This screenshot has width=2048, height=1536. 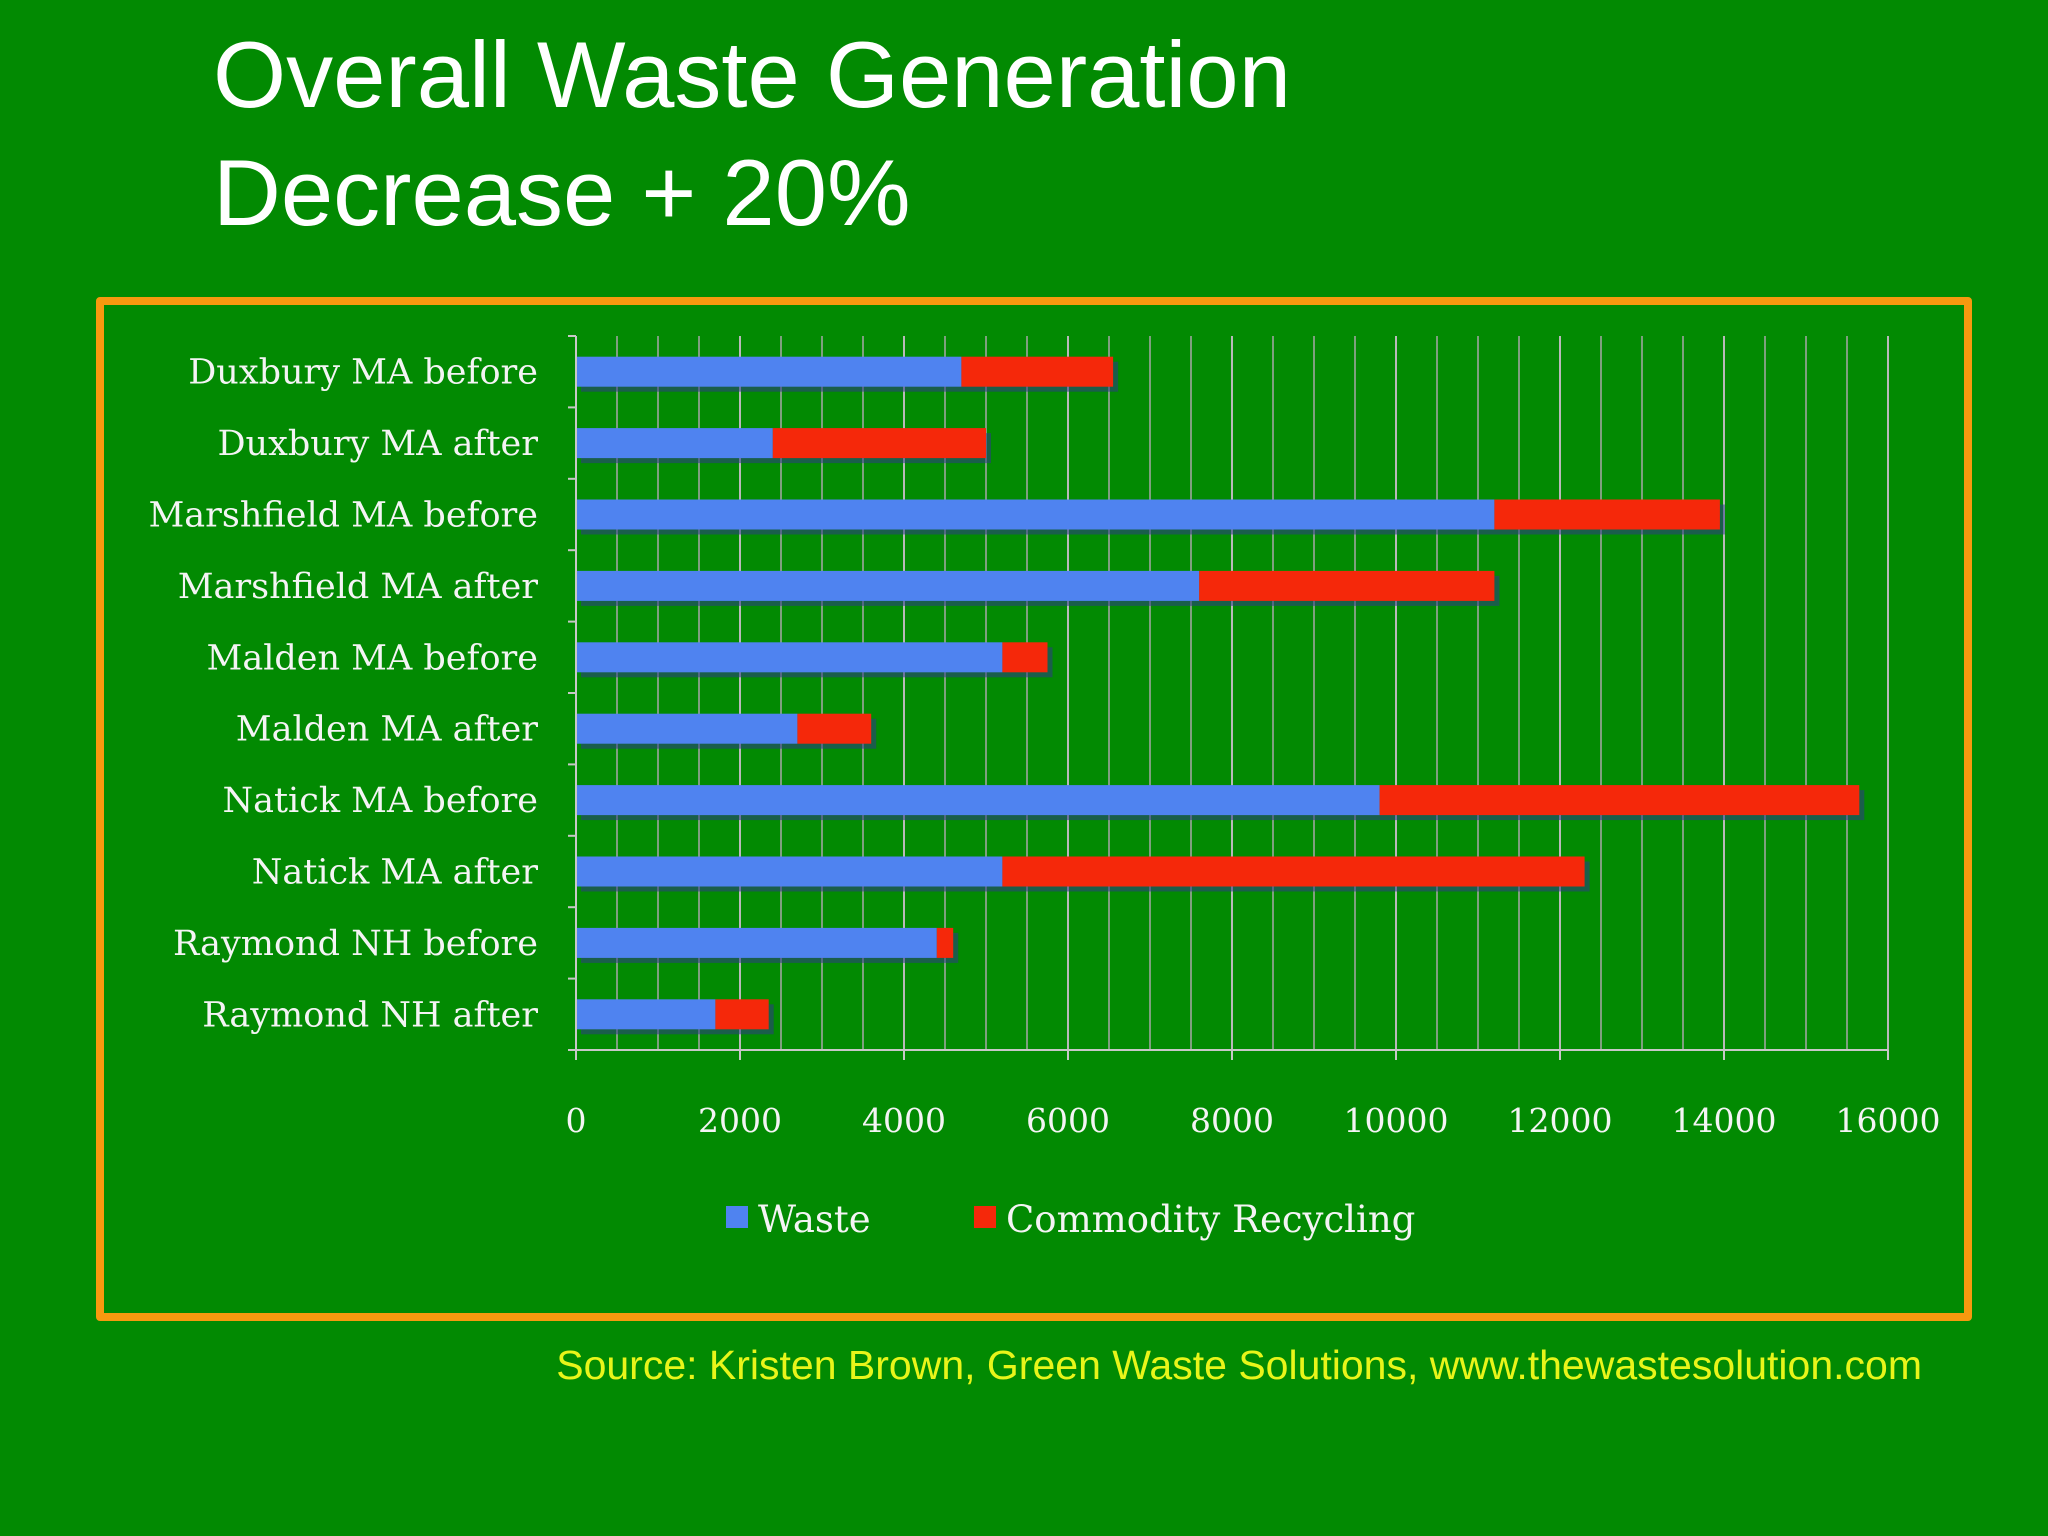 I want to click on x-tick-label: 12000, so click(x=1560, y=1120).